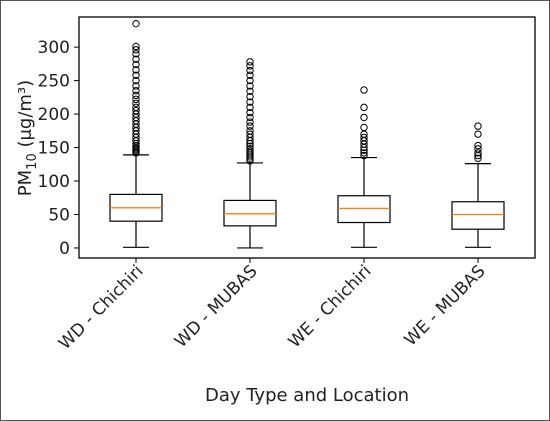 This screenshot has height=421, width=550. What do you see at coordinates (64, 249) in the screenshot?
I see `y-tick-label: 0` at bounding box center [64, 249].